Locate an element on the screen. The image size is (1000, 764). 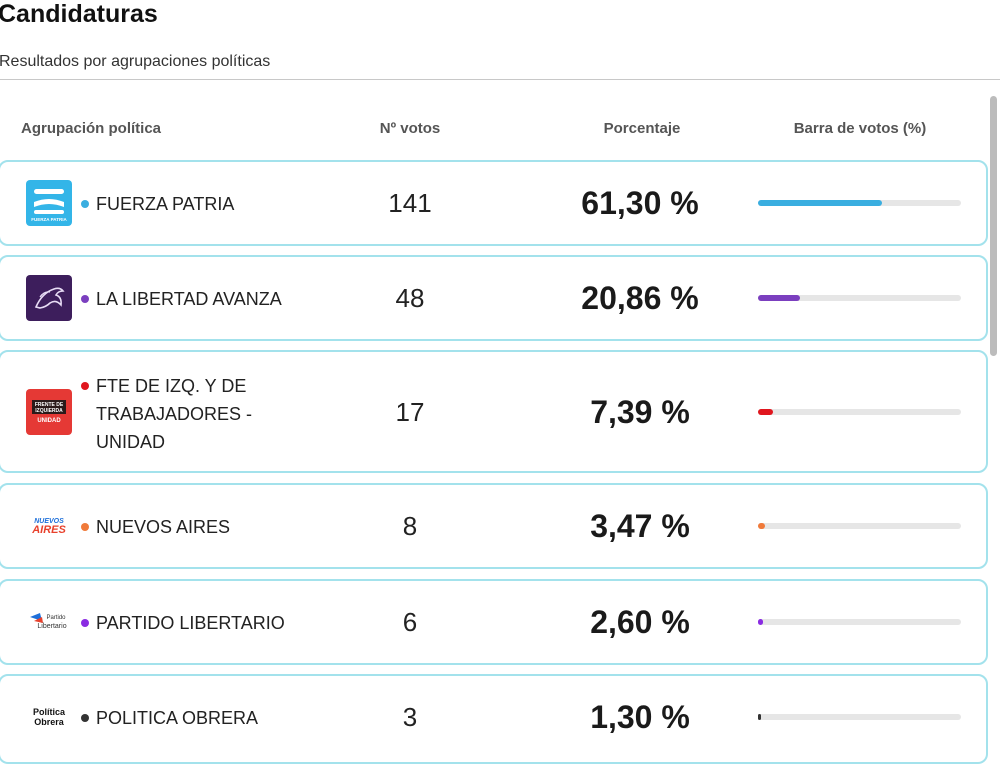
vote-percentage: 2,60 % is located at coordinates (640, 622).